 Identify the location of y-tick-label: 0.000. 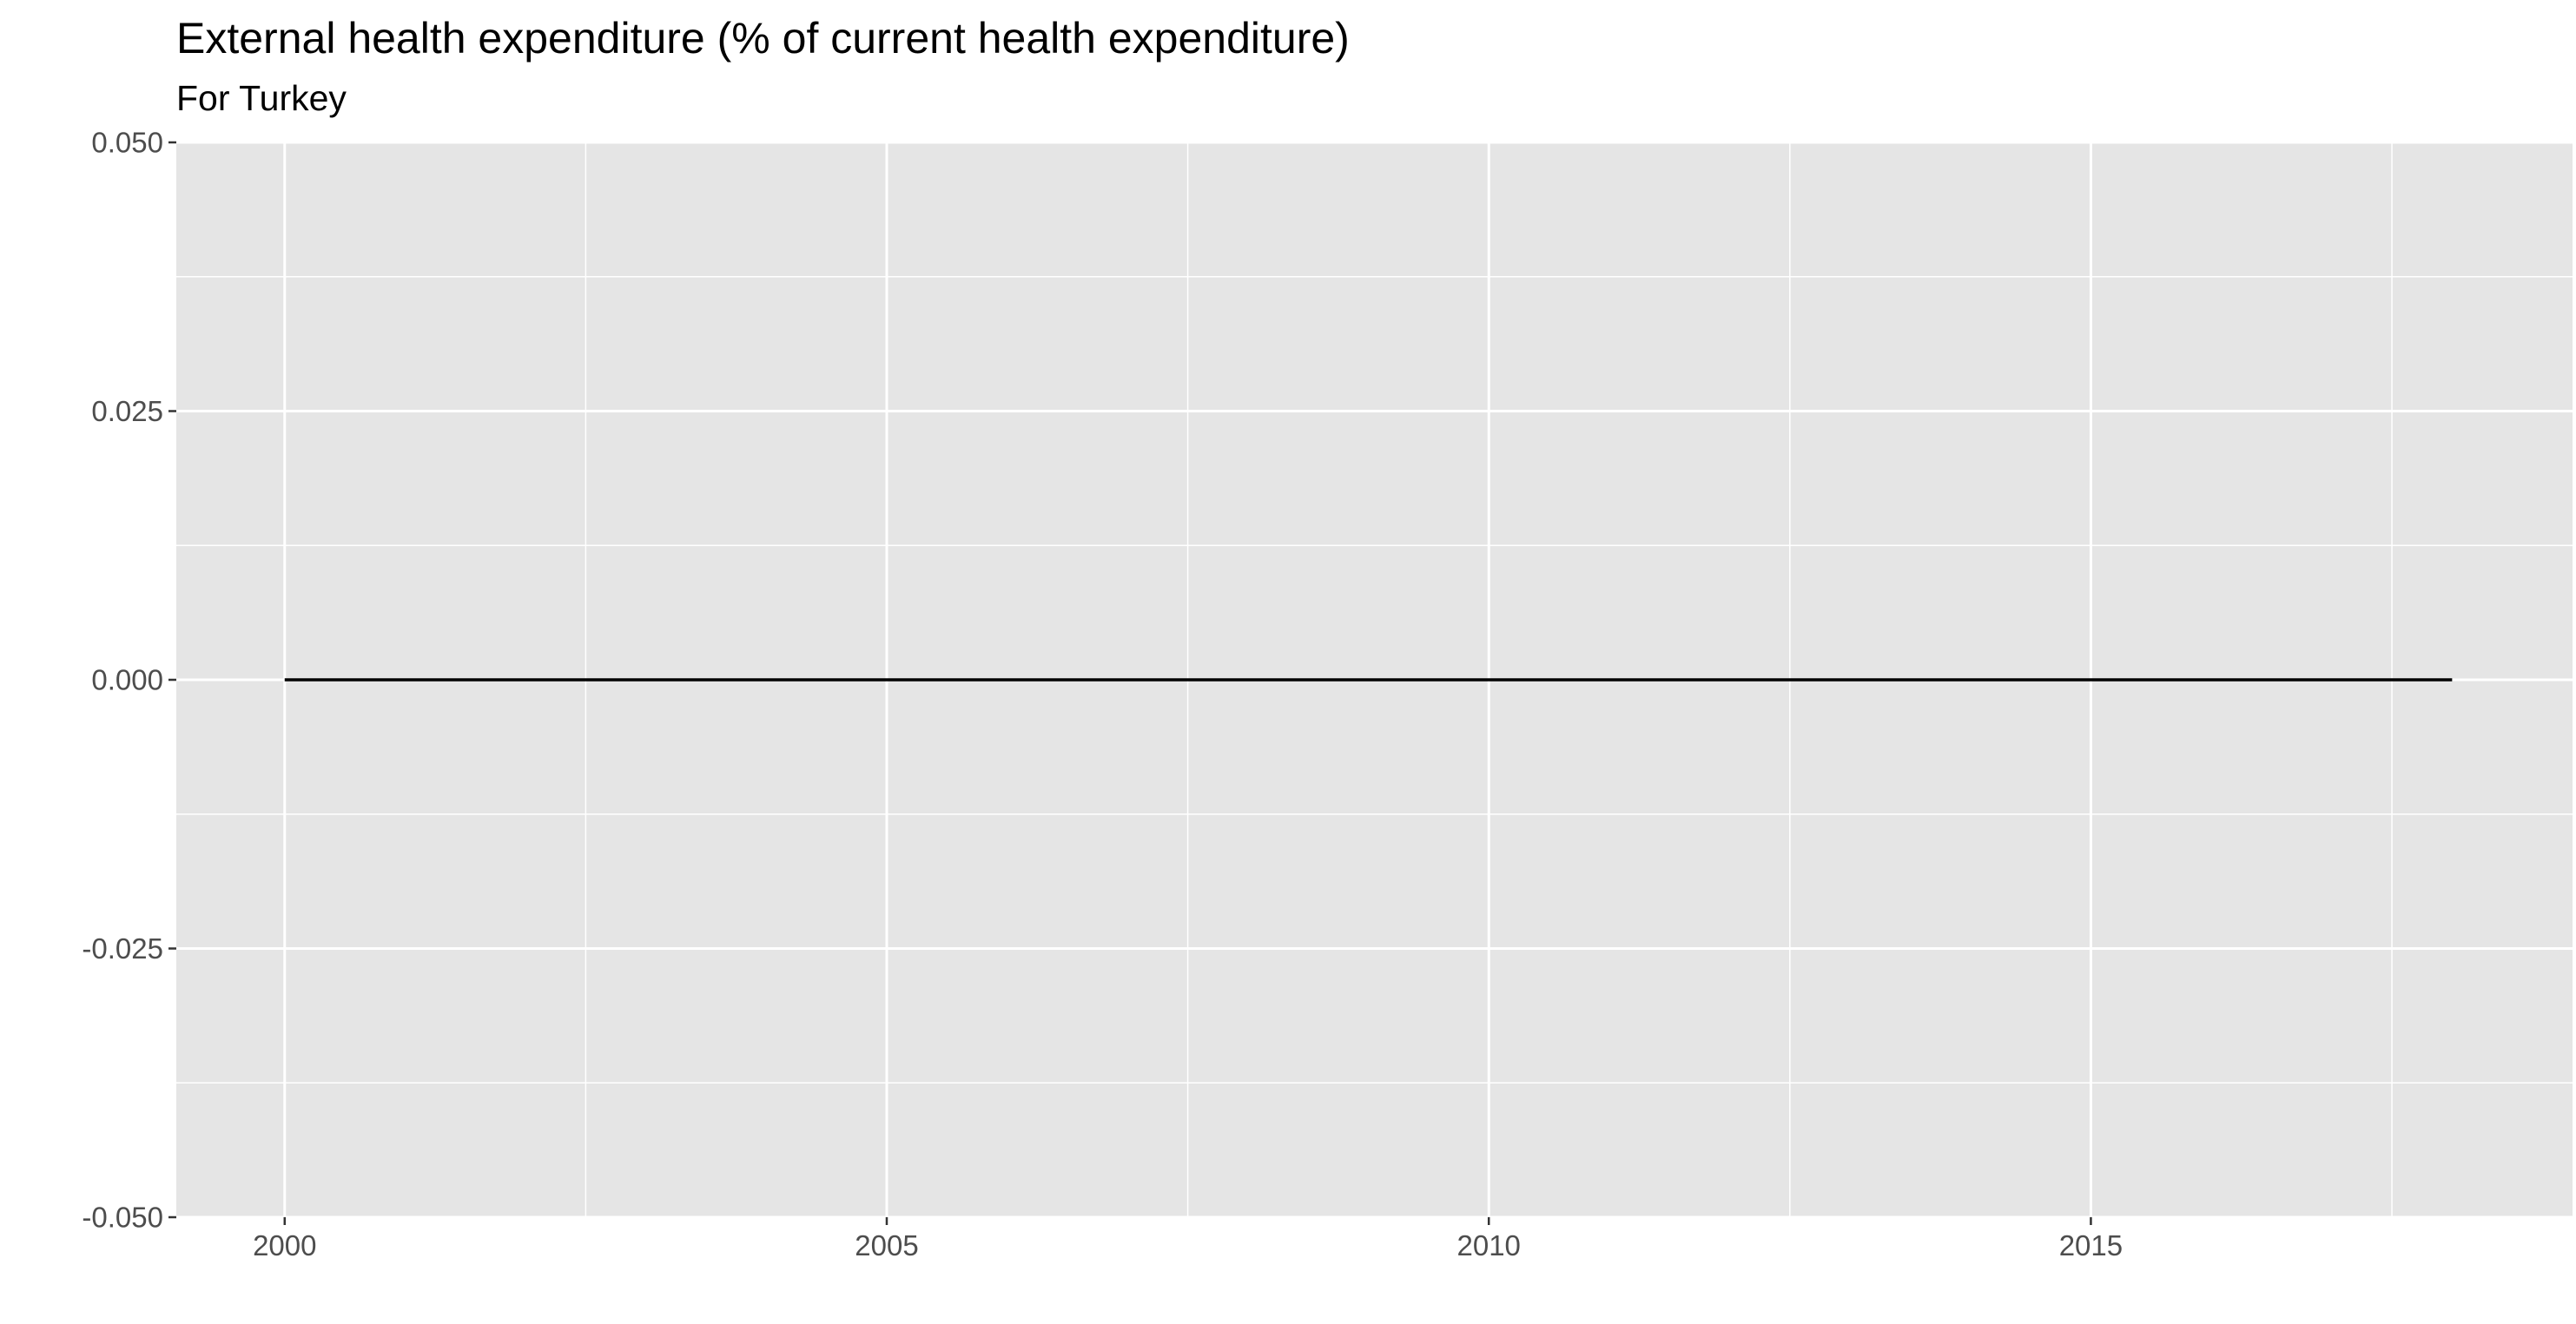
(127, 680).